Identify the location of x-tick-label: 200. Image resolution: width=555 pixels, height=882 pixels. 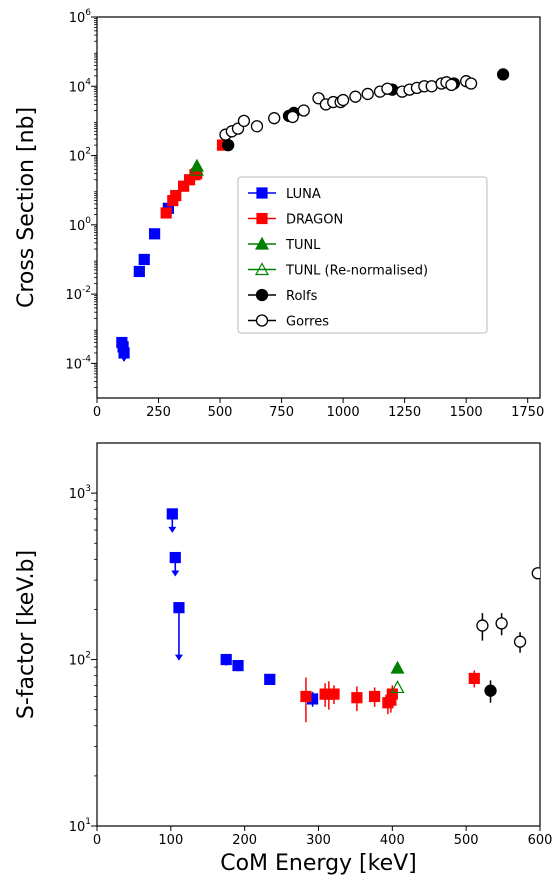
(244, 840).